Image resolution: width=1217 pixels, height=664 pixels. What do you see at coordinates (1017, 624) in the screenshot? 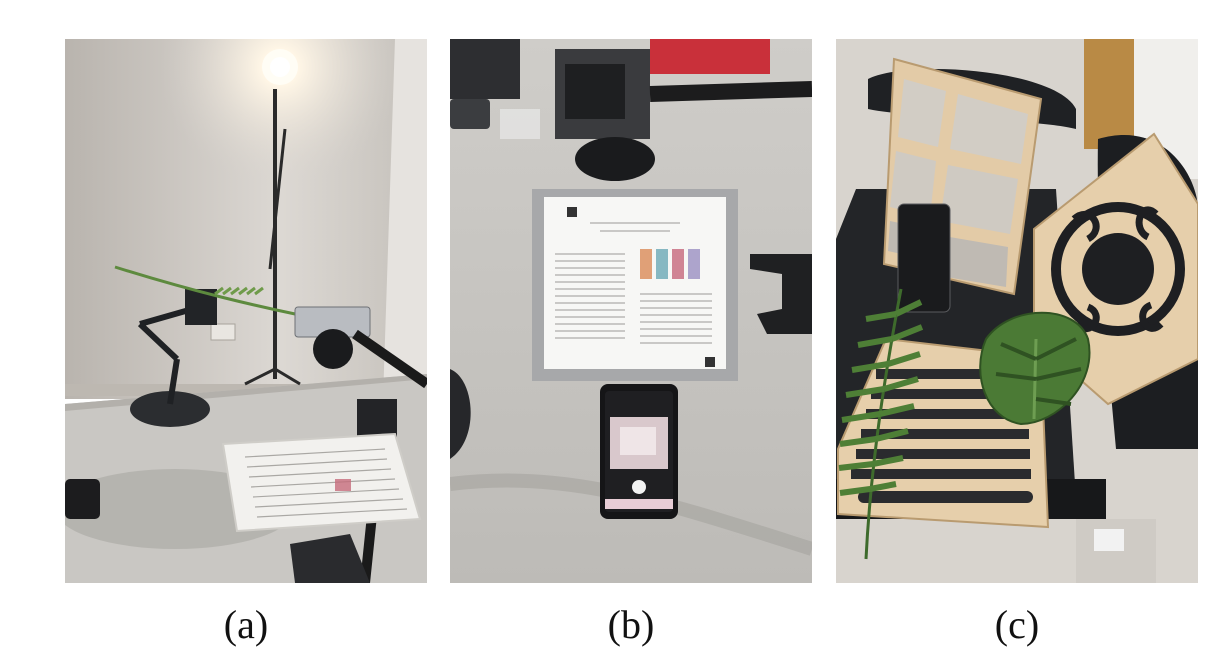
I see `panel-caption-c: (c)` at bounding box center [1017, 624].